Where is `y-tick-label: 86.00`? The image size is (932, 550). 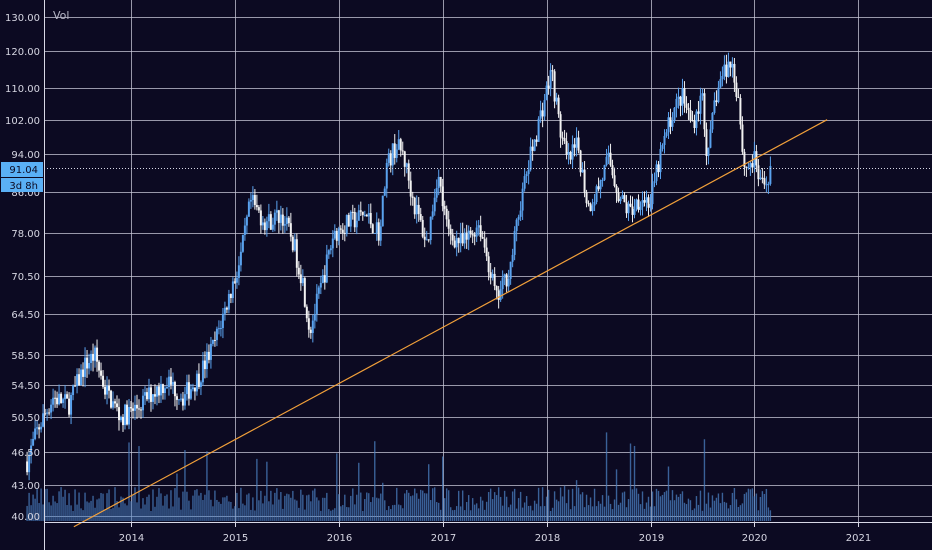
y-tick-label: 86.00 is located at coordinates (25, 193).